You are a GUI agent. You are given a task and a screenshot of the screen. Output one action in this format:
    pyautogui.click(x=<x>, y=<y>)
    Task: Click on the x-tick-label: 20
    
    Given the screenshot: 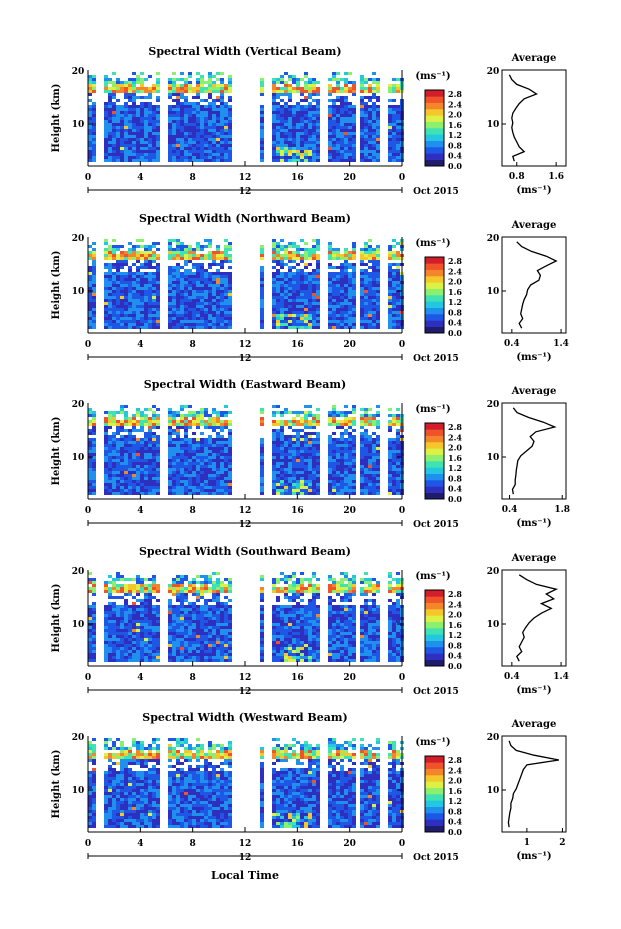 What is the action you would take?
    pyautogui.click(x=349, y=178)
    